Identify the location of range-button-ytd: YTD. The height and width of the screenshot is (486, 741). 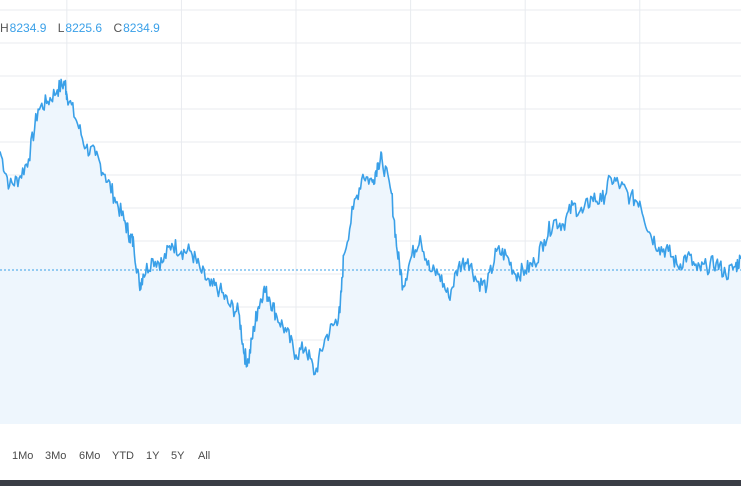
(123, 456).